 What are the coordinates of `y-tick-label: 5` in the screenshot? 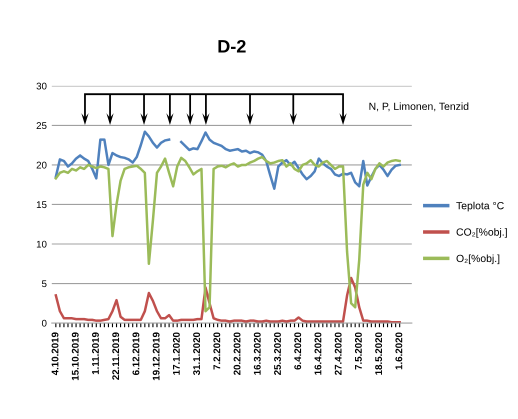 It's located at (44, 284).